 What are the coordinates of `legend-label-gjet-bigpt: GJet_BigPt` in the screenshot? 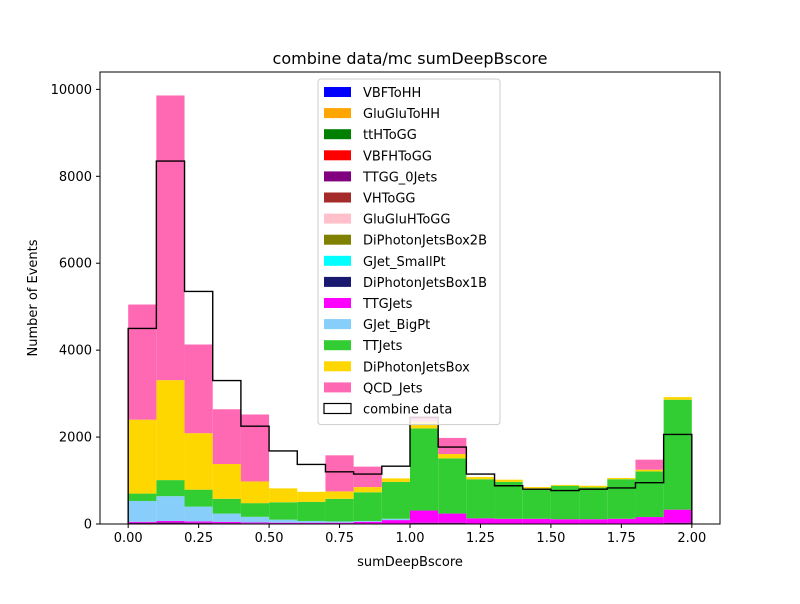 It's located at (396, 325).